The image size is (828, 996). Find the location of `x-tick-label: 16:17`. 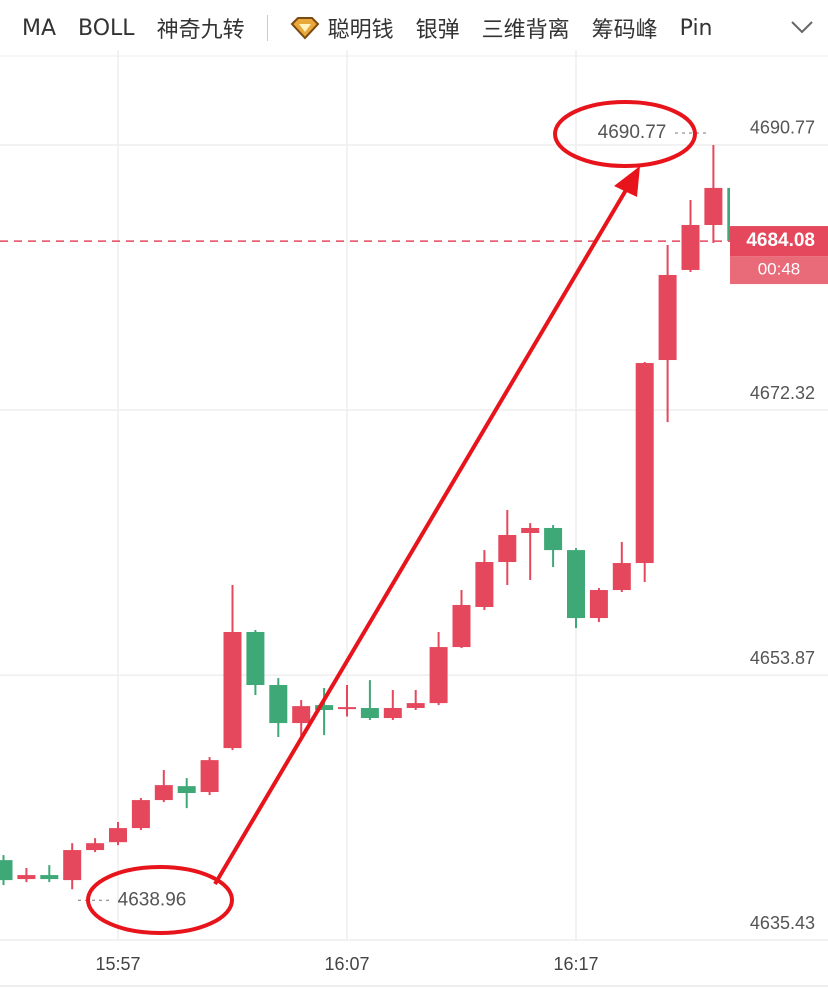

x-tick-label: 16:17 is located at coordinates (575, 964).